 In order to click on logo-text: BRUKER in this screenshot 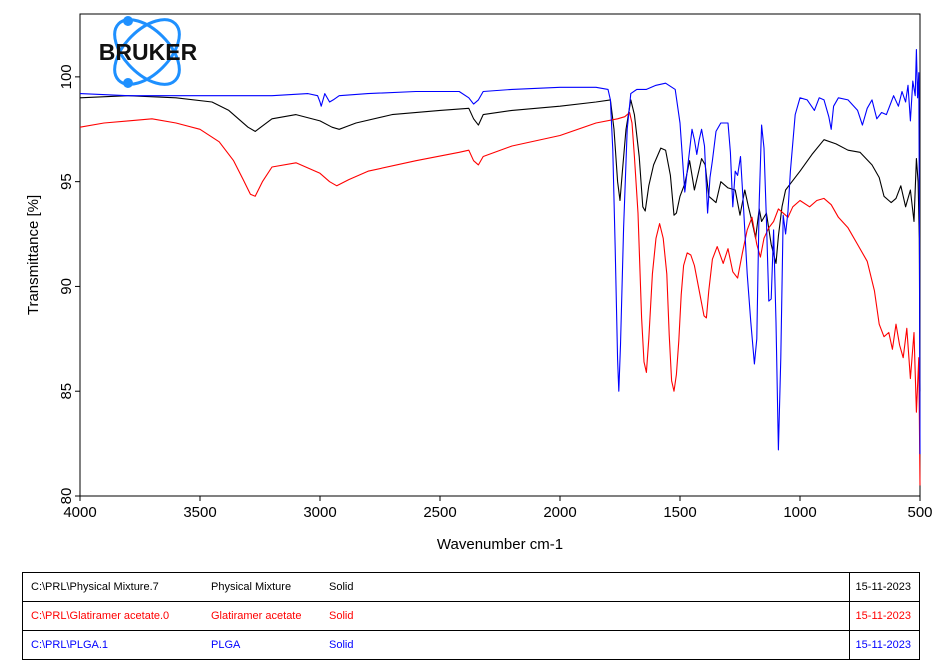, I will do `click(148, 52)`.